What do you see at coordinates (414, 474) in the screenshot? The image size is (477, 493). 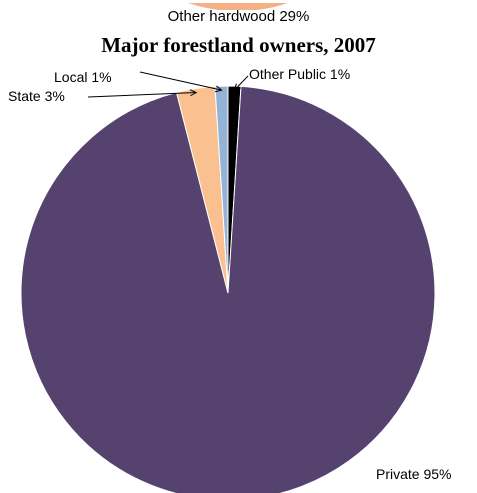 I see `slice-label-private: Private 95%` at bounding box center [414, 474].